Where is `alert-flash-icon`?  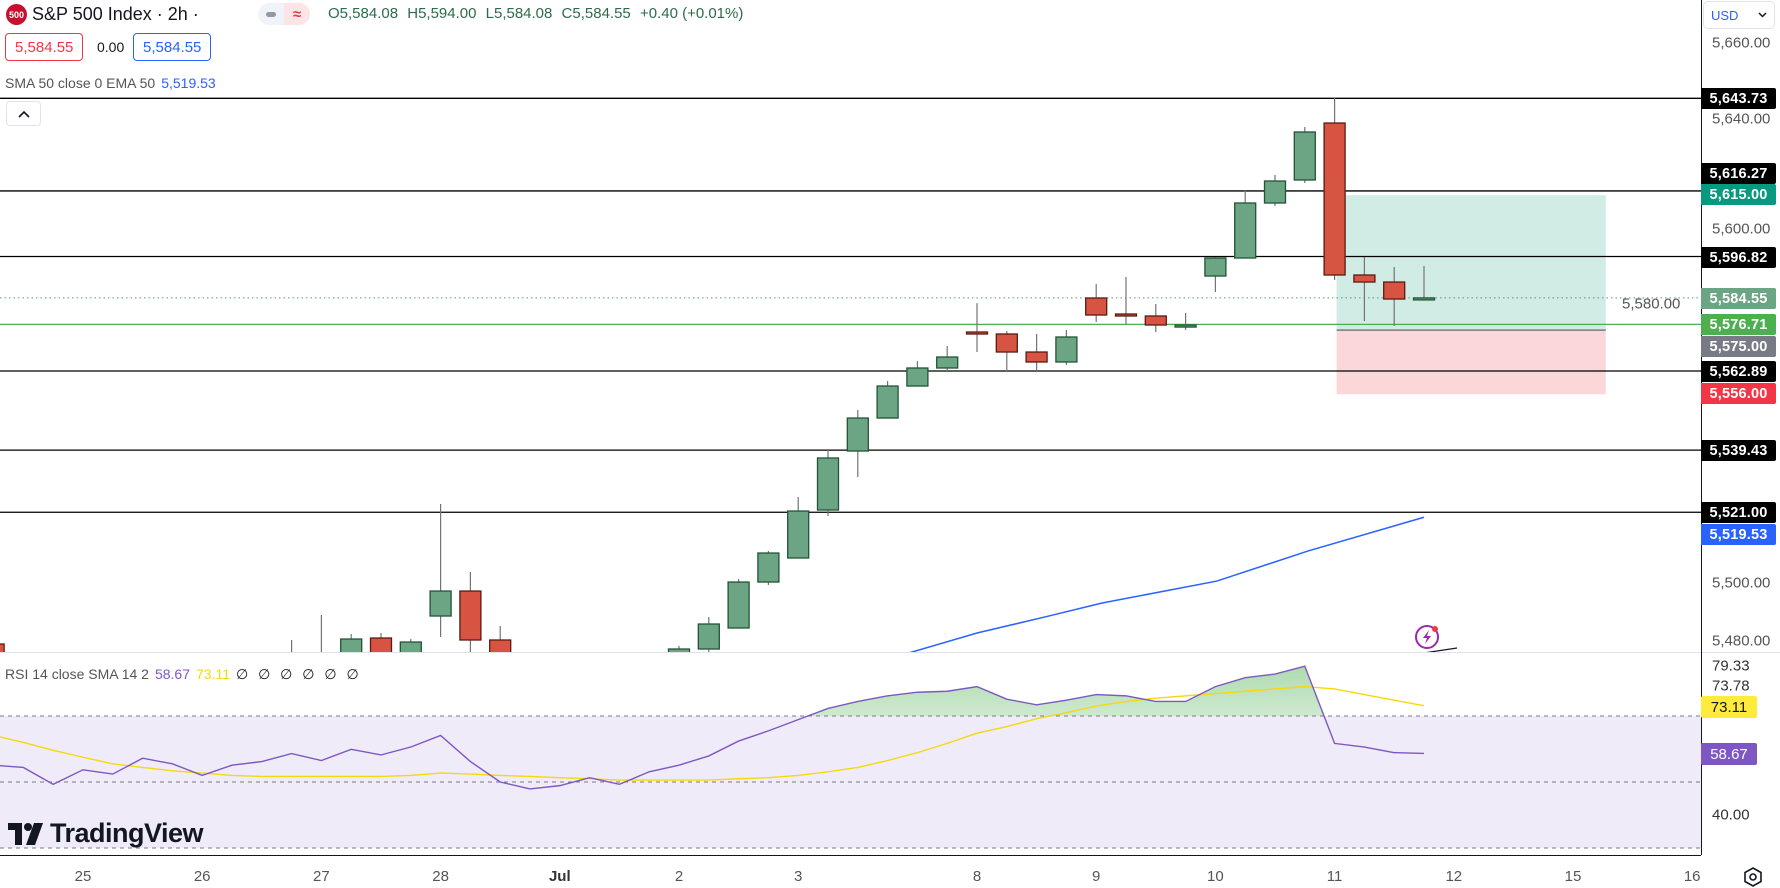 alert-flash-icon is located at coordinates (1436, 639).